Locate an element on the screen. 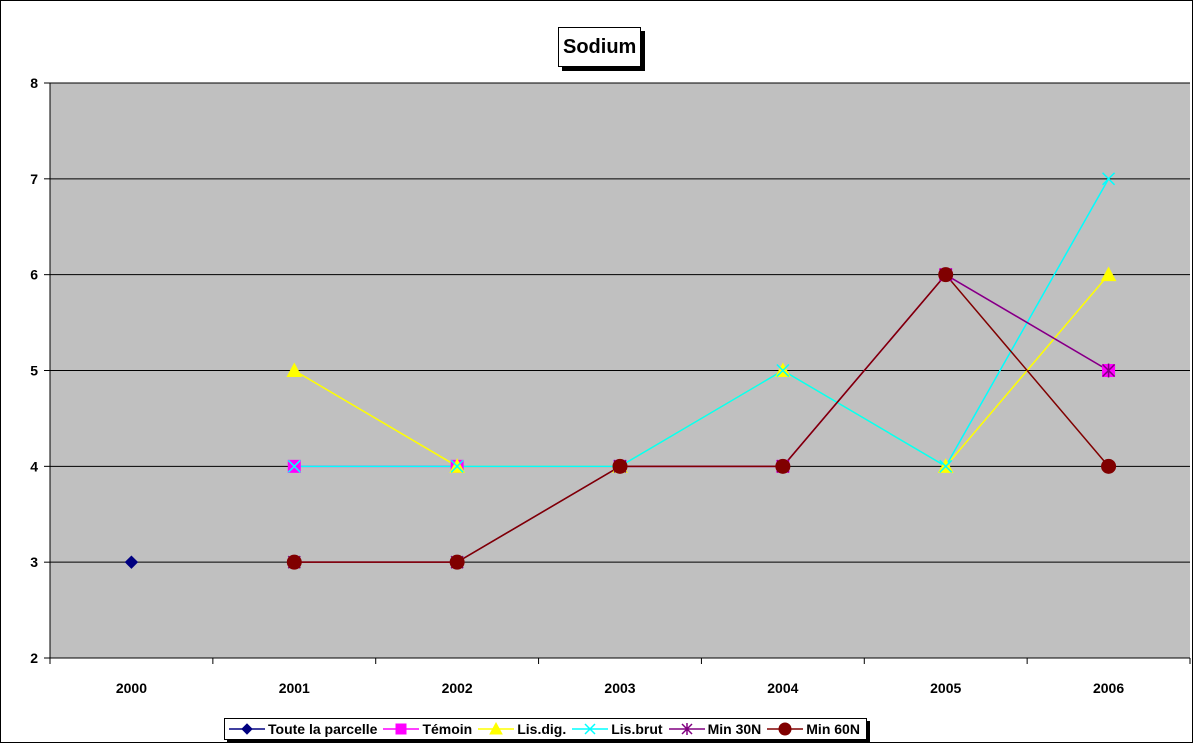 This screenshot has height=743, width=1193. chart-title: Sodium is located at coordinates (600, 47).